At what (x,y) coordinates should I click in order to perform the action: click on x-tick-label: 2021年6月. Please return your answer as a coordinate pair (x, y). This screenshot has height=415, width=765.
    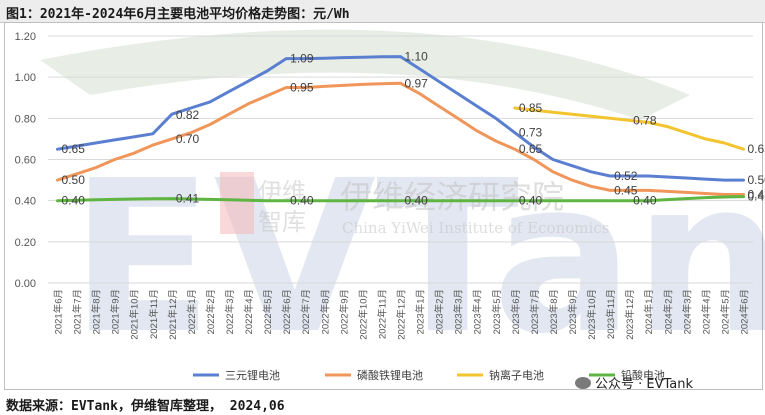
    Looking at the image, I should click on (59, 311).